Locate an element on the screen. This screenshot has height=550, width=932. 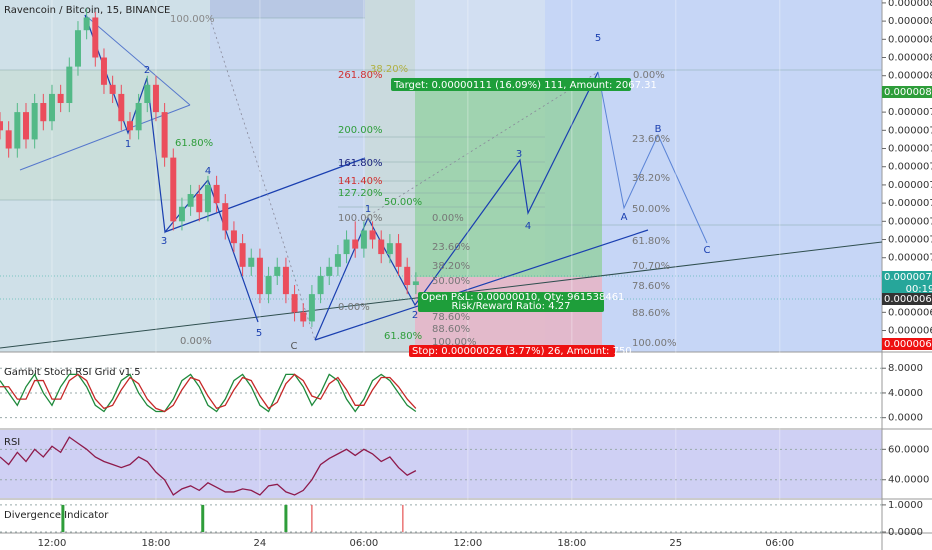
price-label: 0.00000801 is located at coordinates (908, 92).